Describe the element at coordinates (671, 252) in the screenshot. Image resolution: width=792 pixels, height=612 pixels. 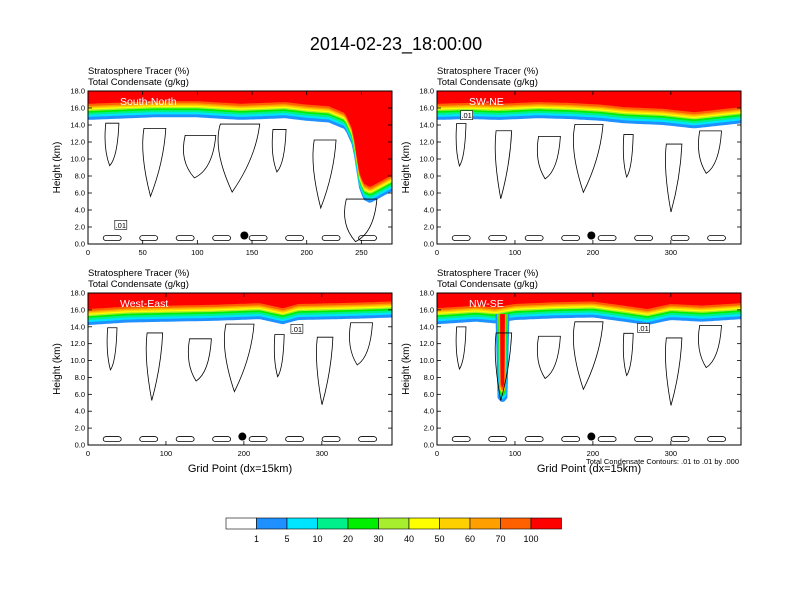
I see `xtick-label: 300` at that location.